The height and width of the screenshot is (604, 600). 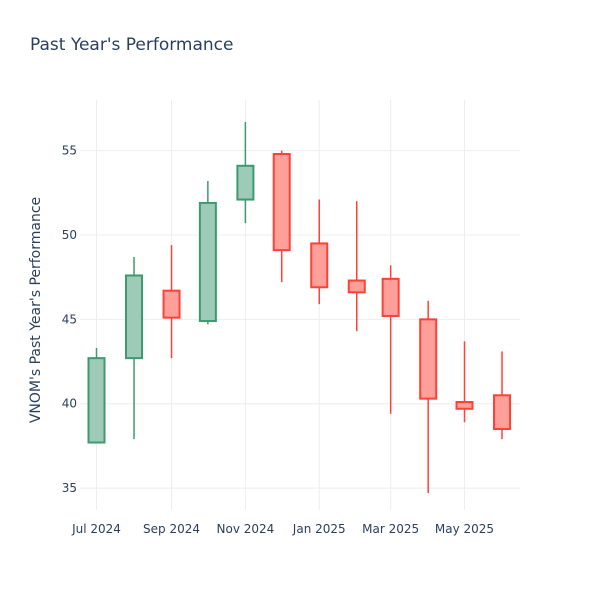 I want to click on x-tick-label: May 2025, so click(x=464, y=529).